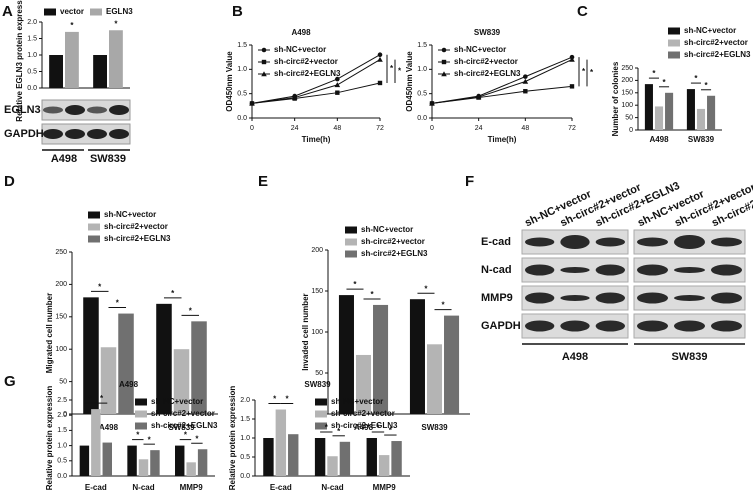  What do you see at coordinates (62, 400) in the screenshot?
I see `y-tick-label: 2.5` at bounding box center [62, 400].